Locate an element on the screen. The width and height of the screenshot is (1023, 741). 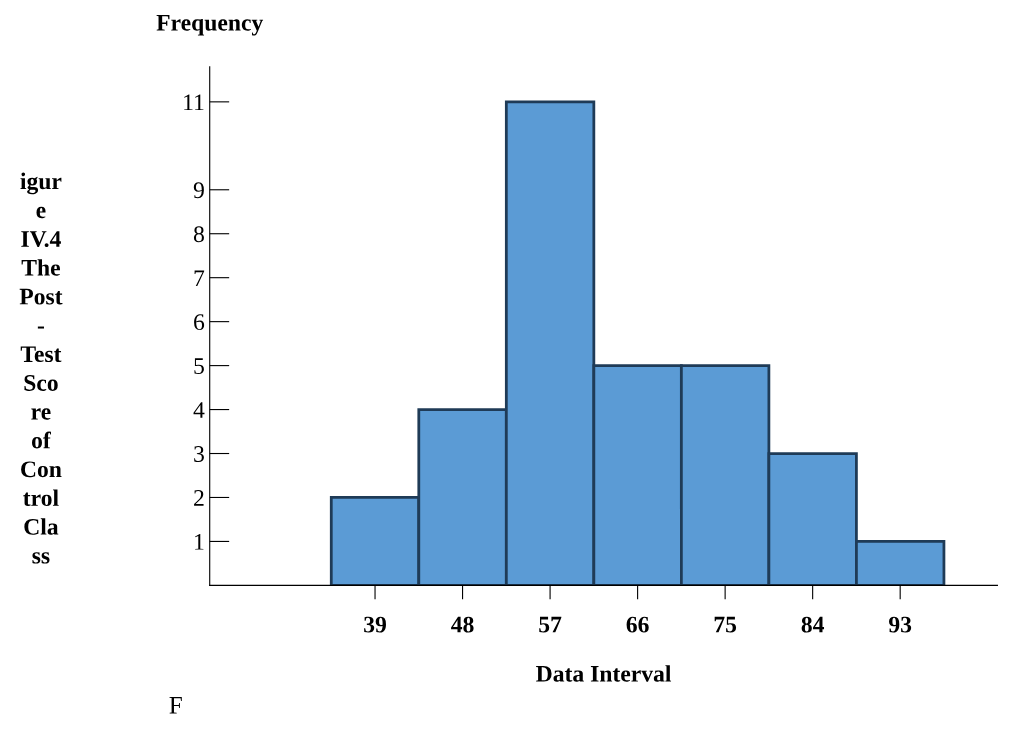
y-tick-label: 11 is located at coordinates (194, 102).